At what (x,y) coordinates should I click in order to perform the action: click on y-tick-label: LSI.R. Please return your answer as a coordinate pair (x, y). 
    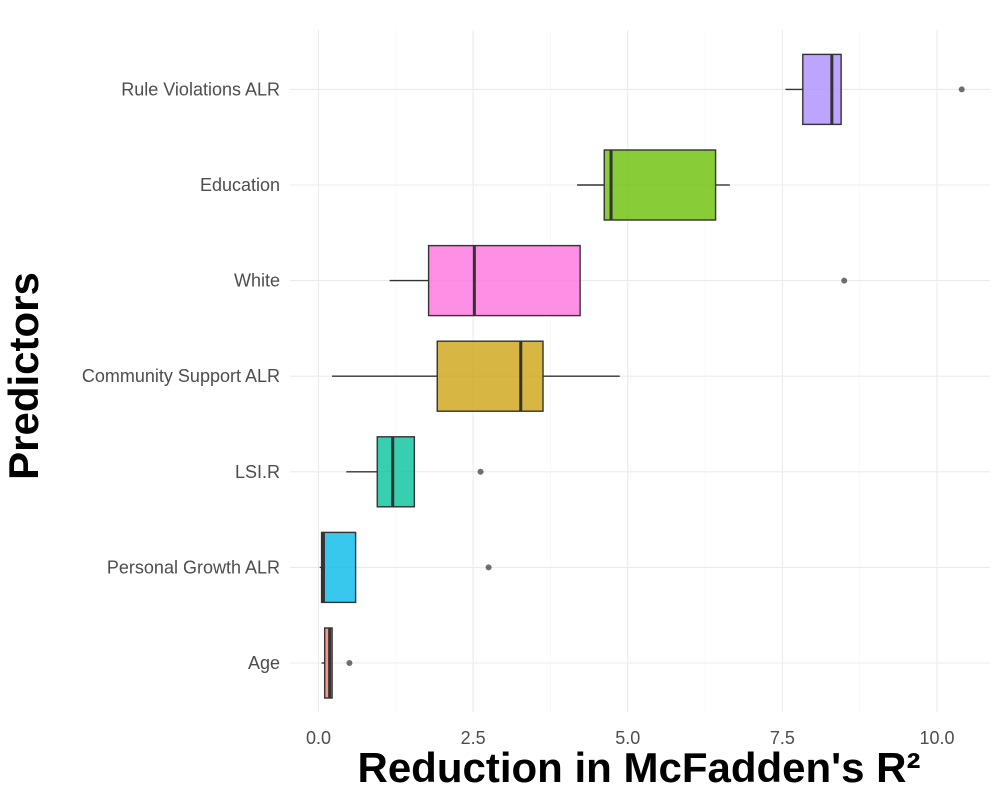
    Looking at the image, I should click on (257, 472).